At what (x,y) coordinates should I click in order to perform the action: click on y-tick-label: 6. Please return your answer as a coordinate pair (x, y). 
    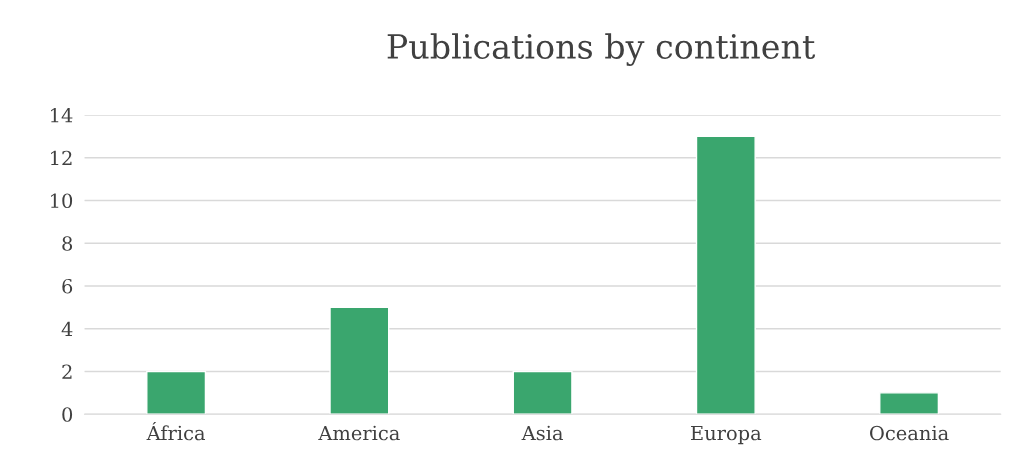
    Looking at the image, I should click on (67, 286).